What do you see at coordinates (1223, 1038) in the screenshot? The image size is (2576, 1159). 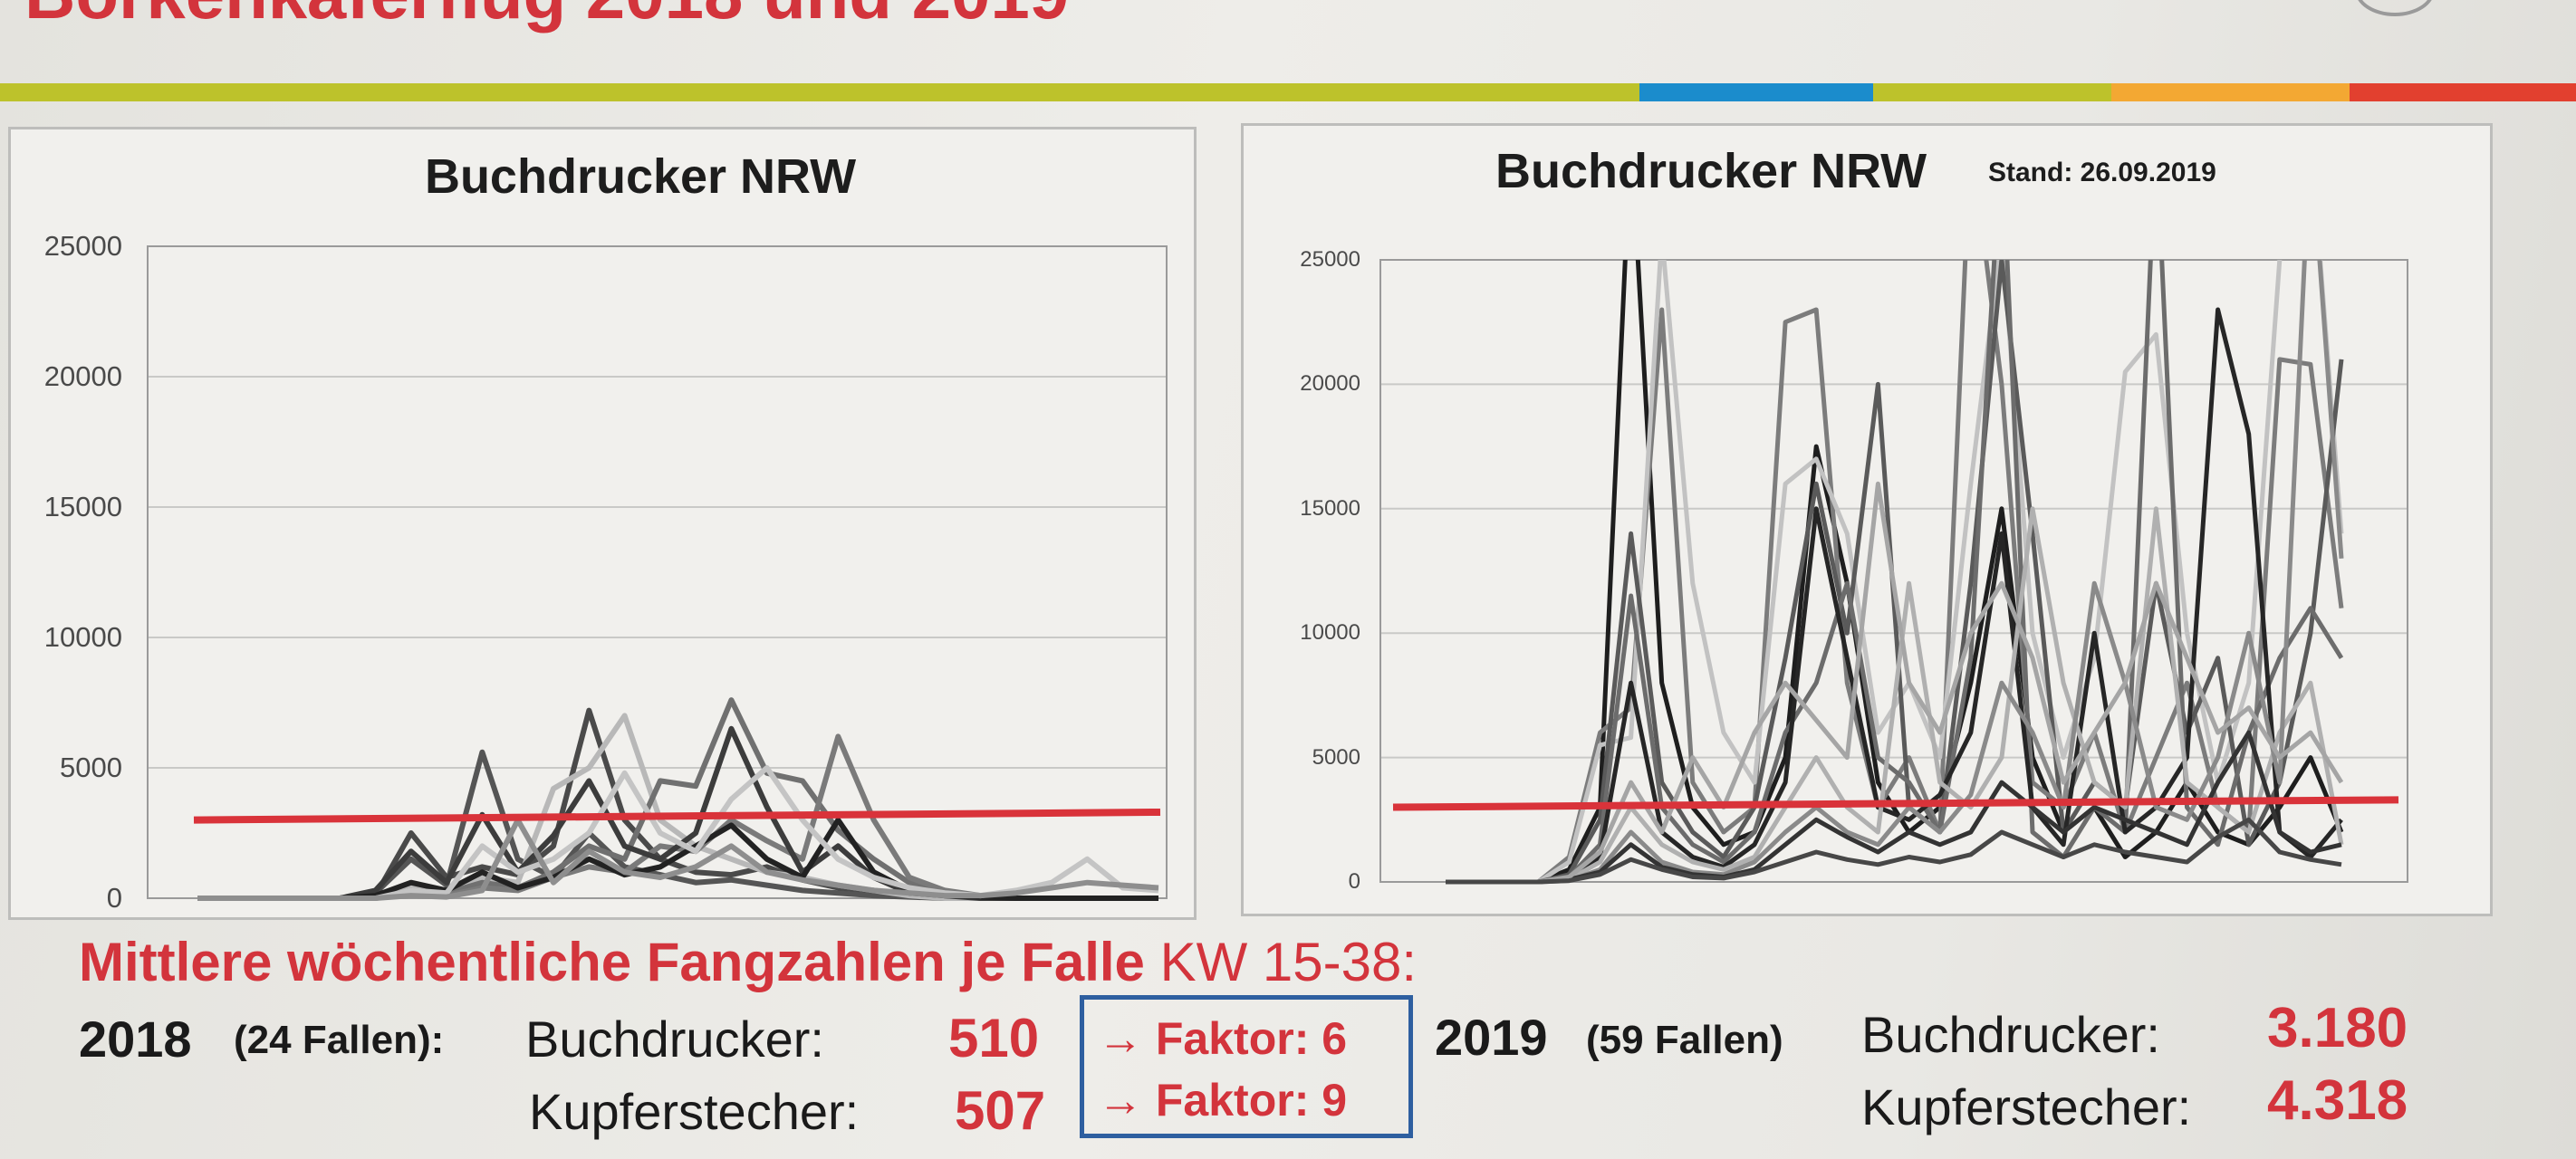 I see `factor-buchdrucker: → Faktor: 6` at bounding box center [1223, 1038].